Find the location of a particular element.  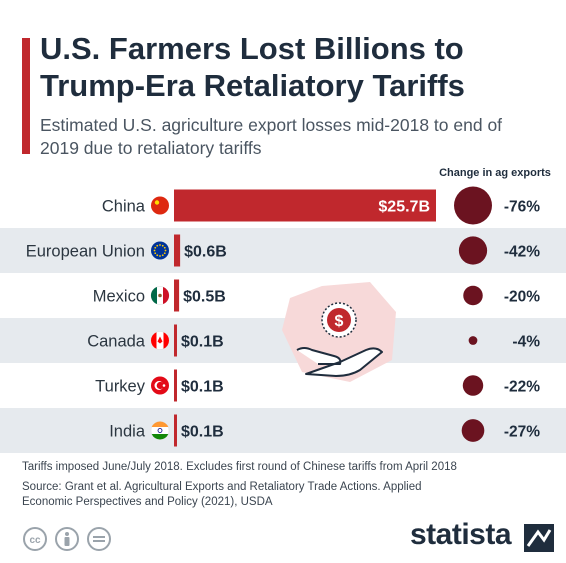

india-flag-icon is located at coordinates (160, 430).